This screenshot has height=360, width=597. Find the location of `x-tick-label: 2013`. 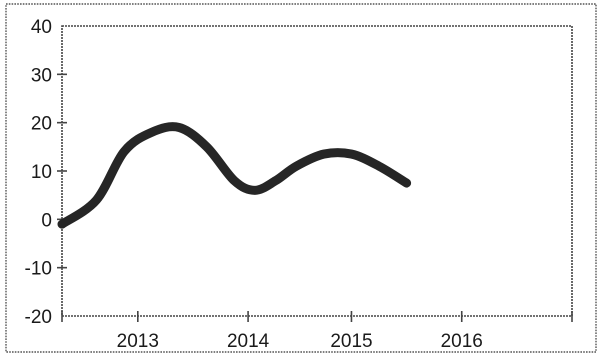

x-tick-label: 2013 is located at coordinates (138, 341).